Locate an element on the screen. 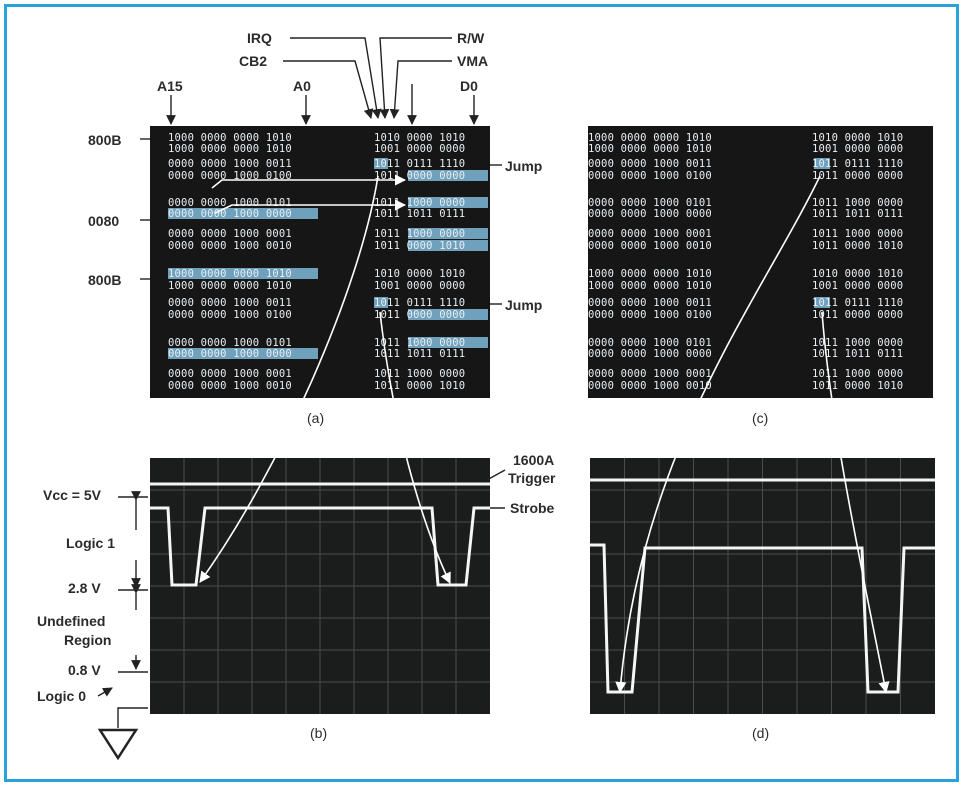  leader-rw is located at coordinates (415, 78).